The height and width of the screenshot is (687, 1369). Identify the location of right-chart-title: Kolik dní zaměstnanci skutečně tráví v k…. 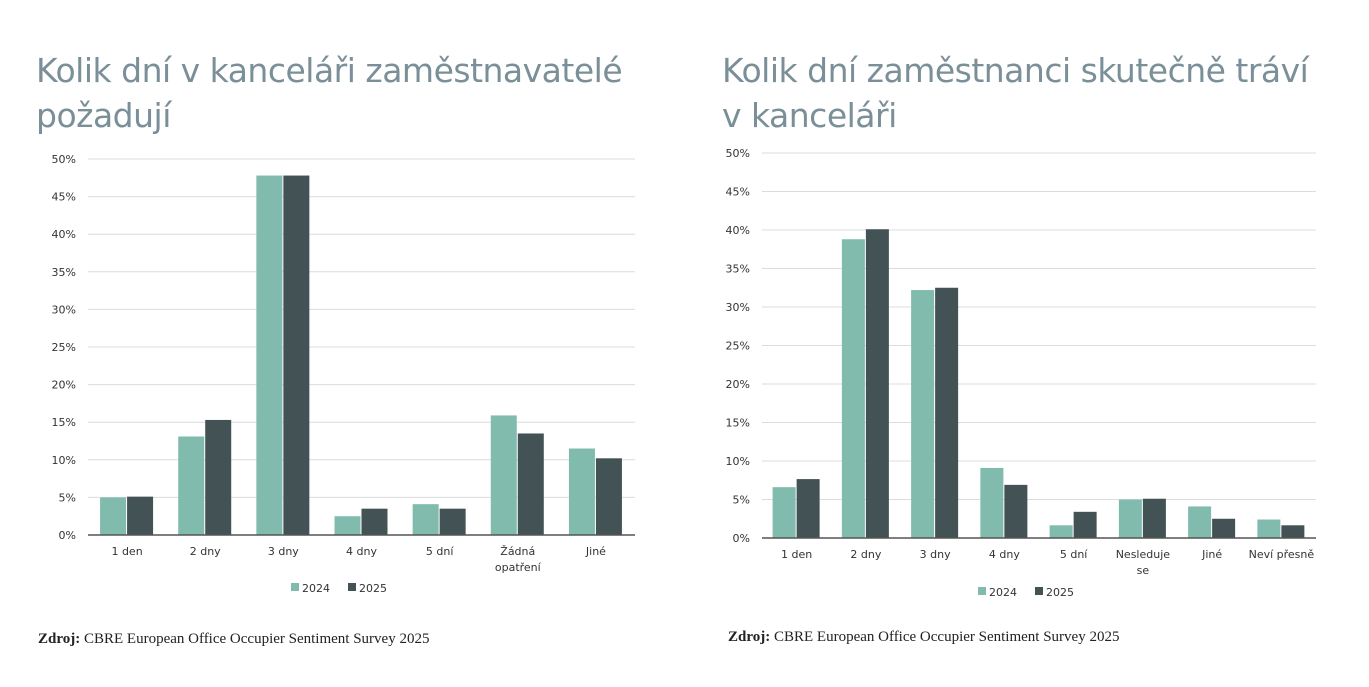
(1015, 93).